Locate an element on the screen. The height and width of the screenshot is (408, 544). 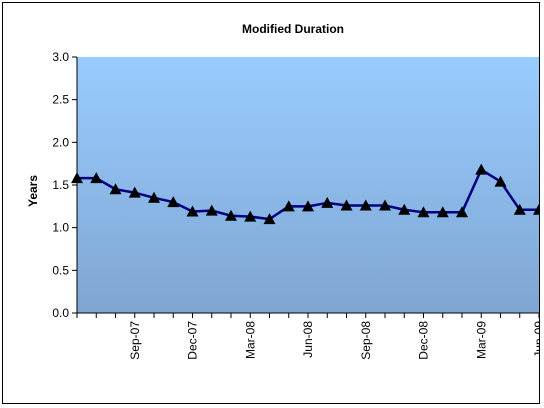
chart-title: Modified Duration is located at coordinates (293, 29).